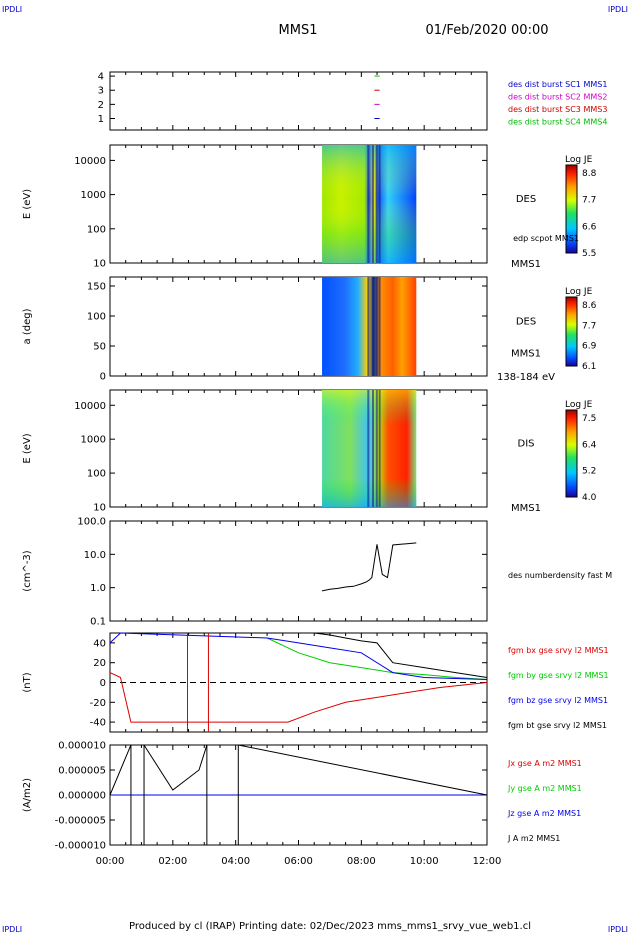  I want to click on legend-entry: des dist burst SC4 MMS4, so click(557, 122).